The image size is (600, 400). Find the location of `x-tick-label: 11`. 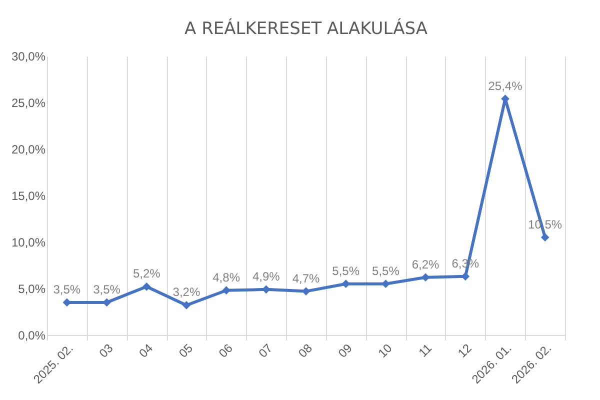

x-tick-label: 11 is located at coordinates (425, 350).